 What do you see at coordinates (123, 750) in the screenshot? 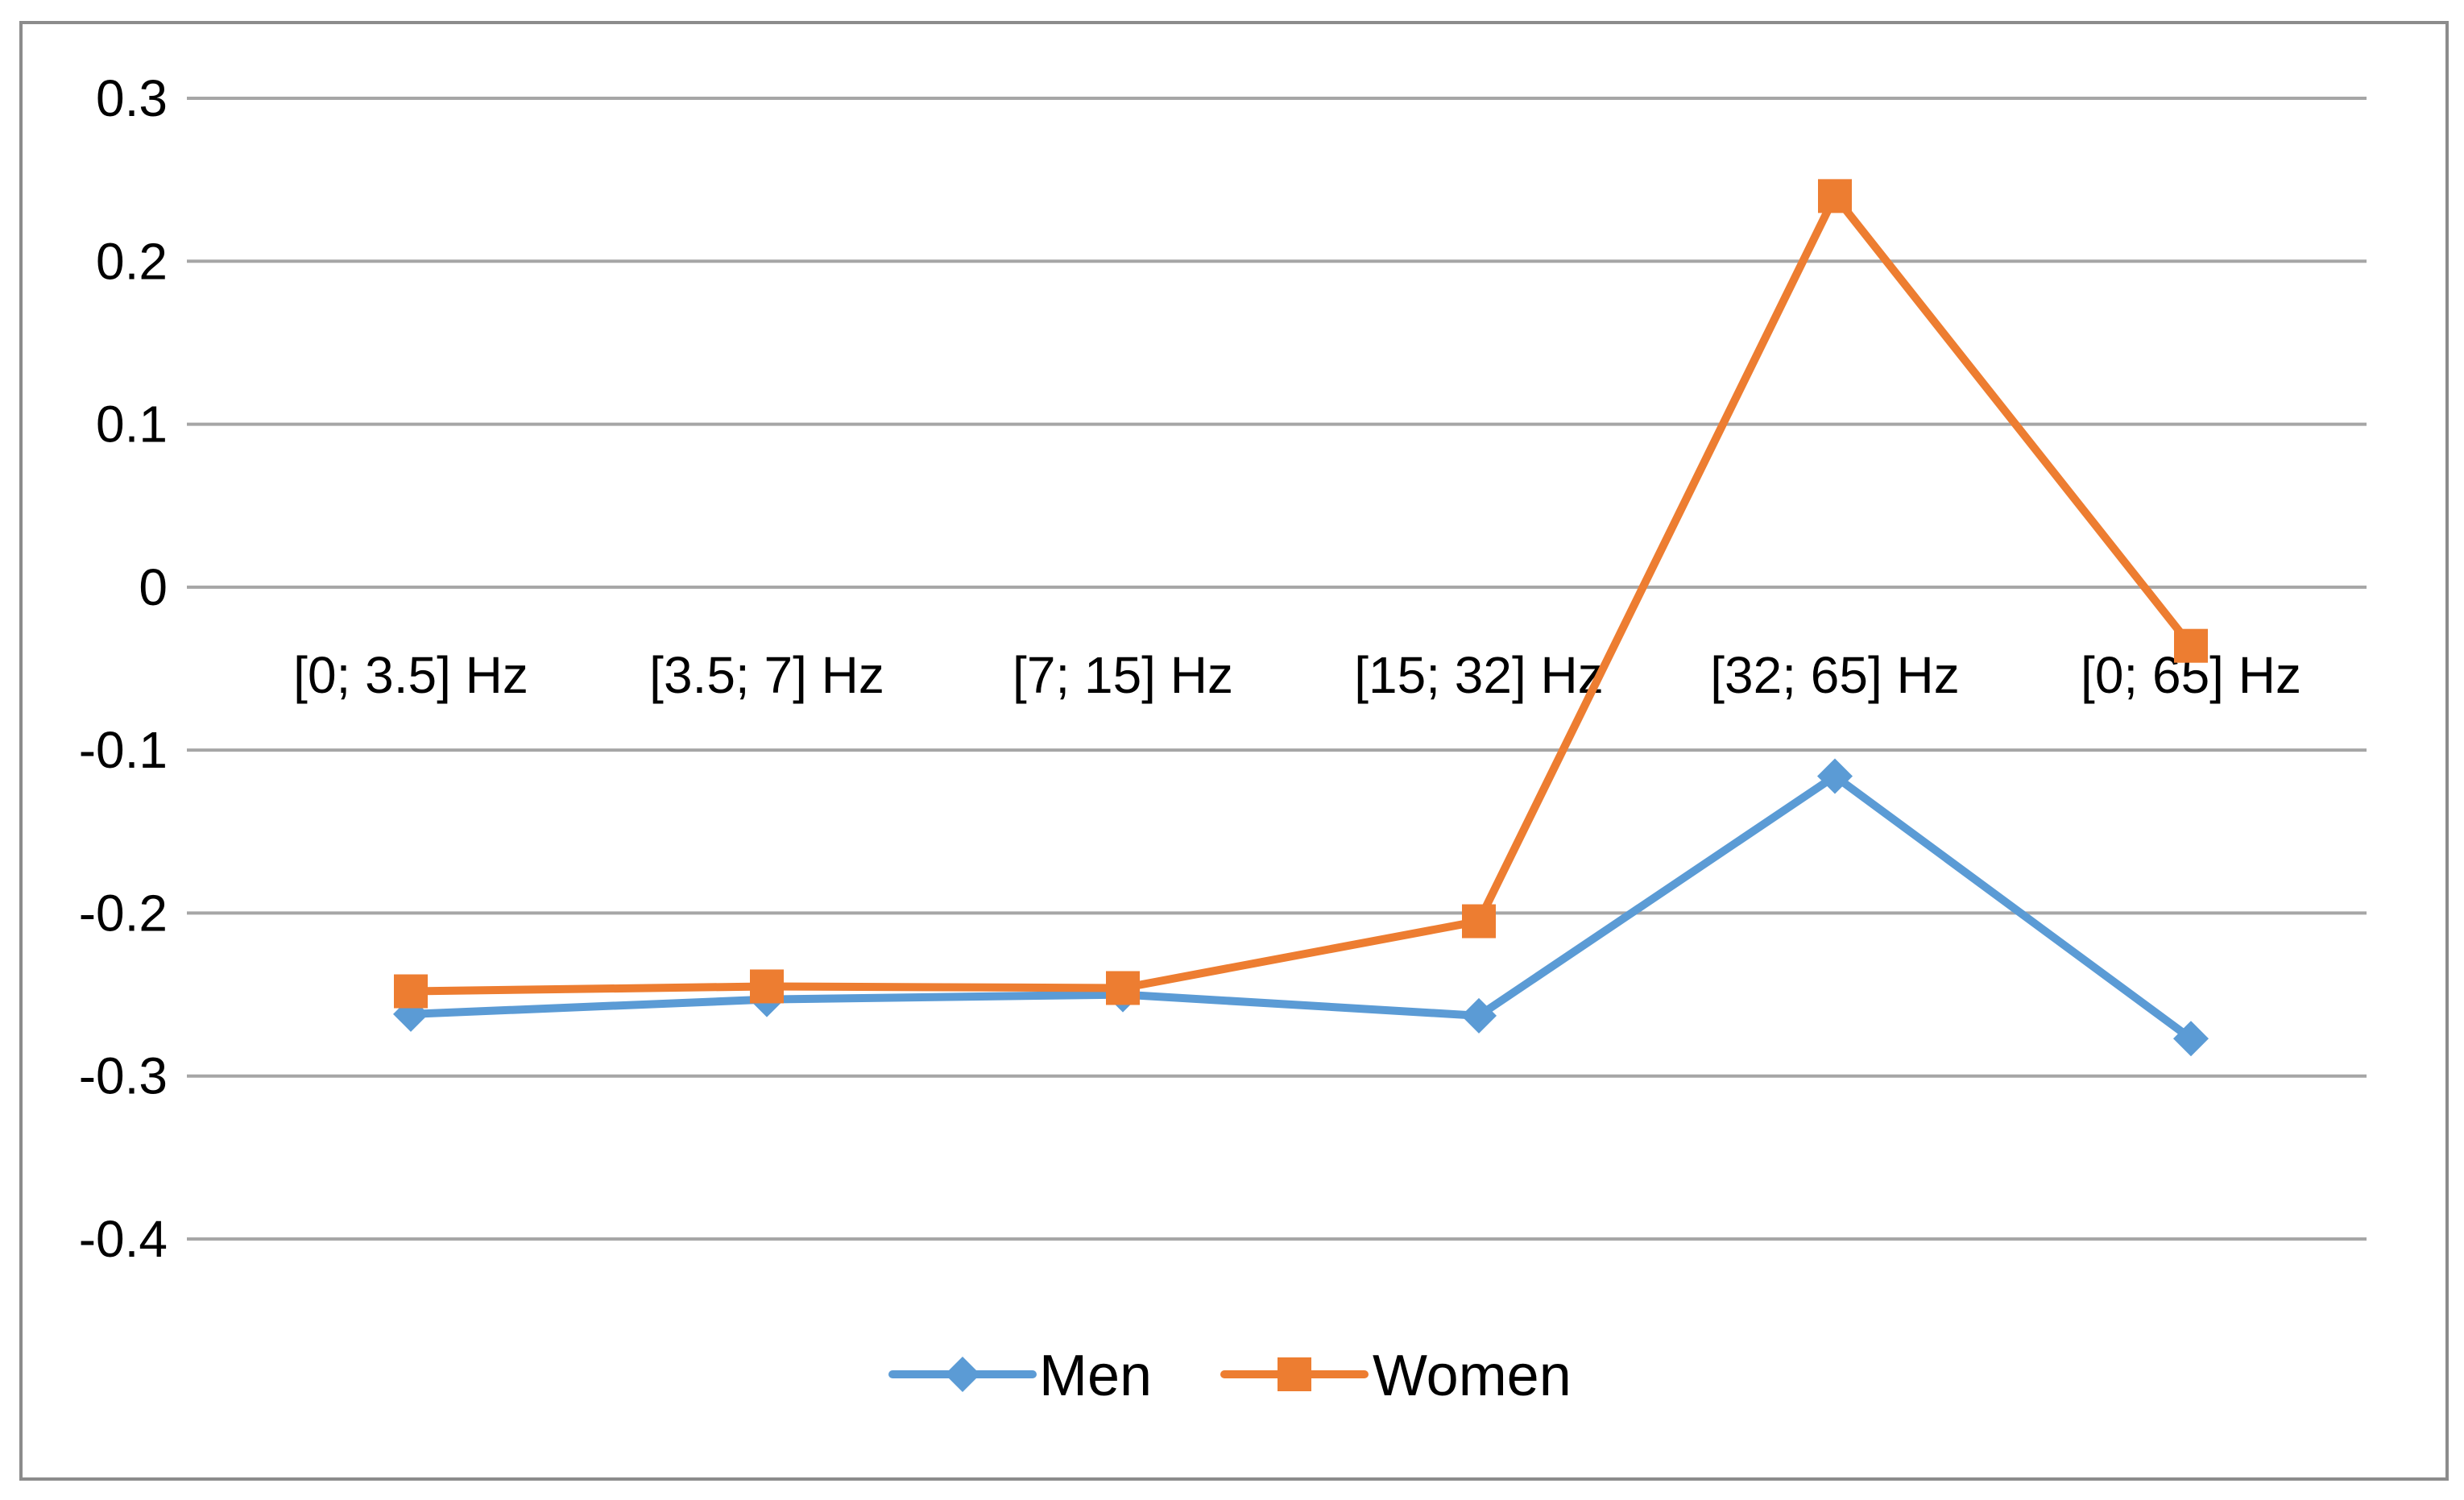
I see `y-tick-label: -0.1` at bounding box center [123, 750].